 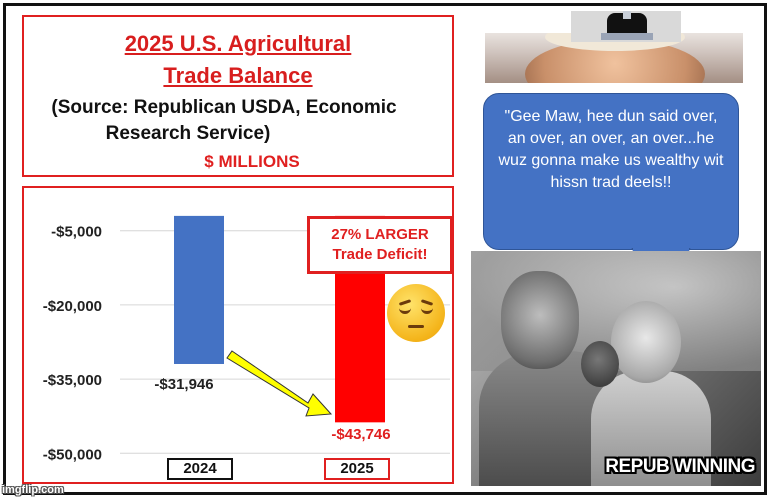 I want to click on category-label-2024: 2024, so click(x=200, y=469).